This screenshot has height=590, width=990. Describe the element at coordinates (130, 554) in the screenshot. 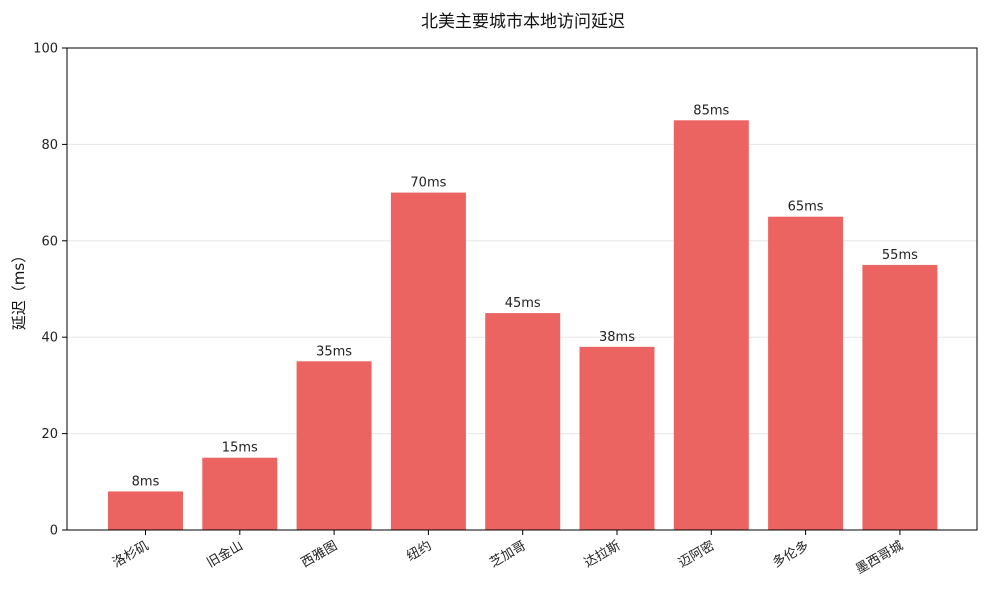

I see `x-tick-label: 洛杉矶` at that location.